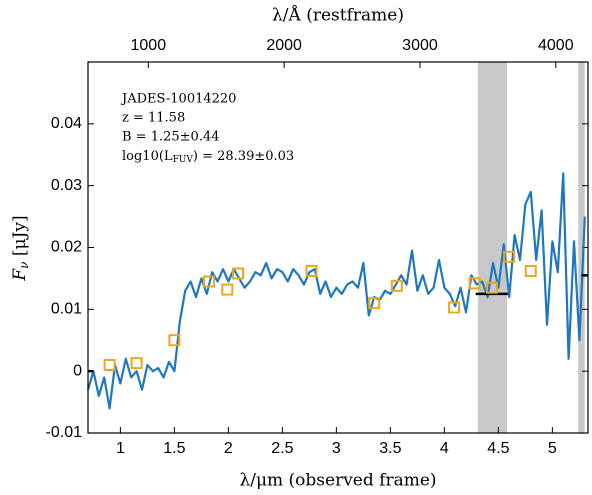 The image size is (592, 495). I want to click on annotation-part: ) = 28.39±0.03, so click(243, 156).